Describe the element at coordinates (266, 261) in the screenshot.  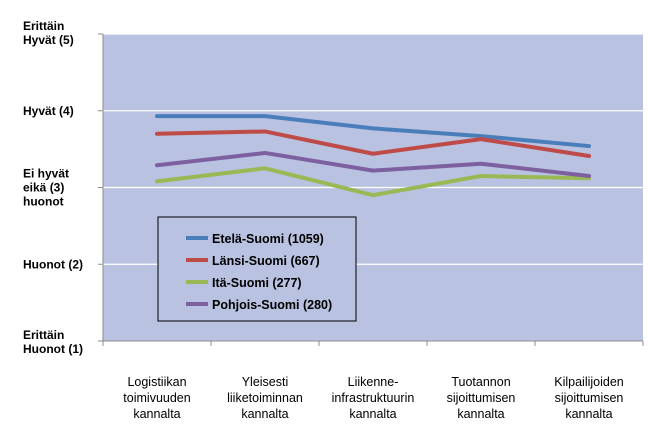
I see `legend-label: Länsi-Suomi (667)` at that location.